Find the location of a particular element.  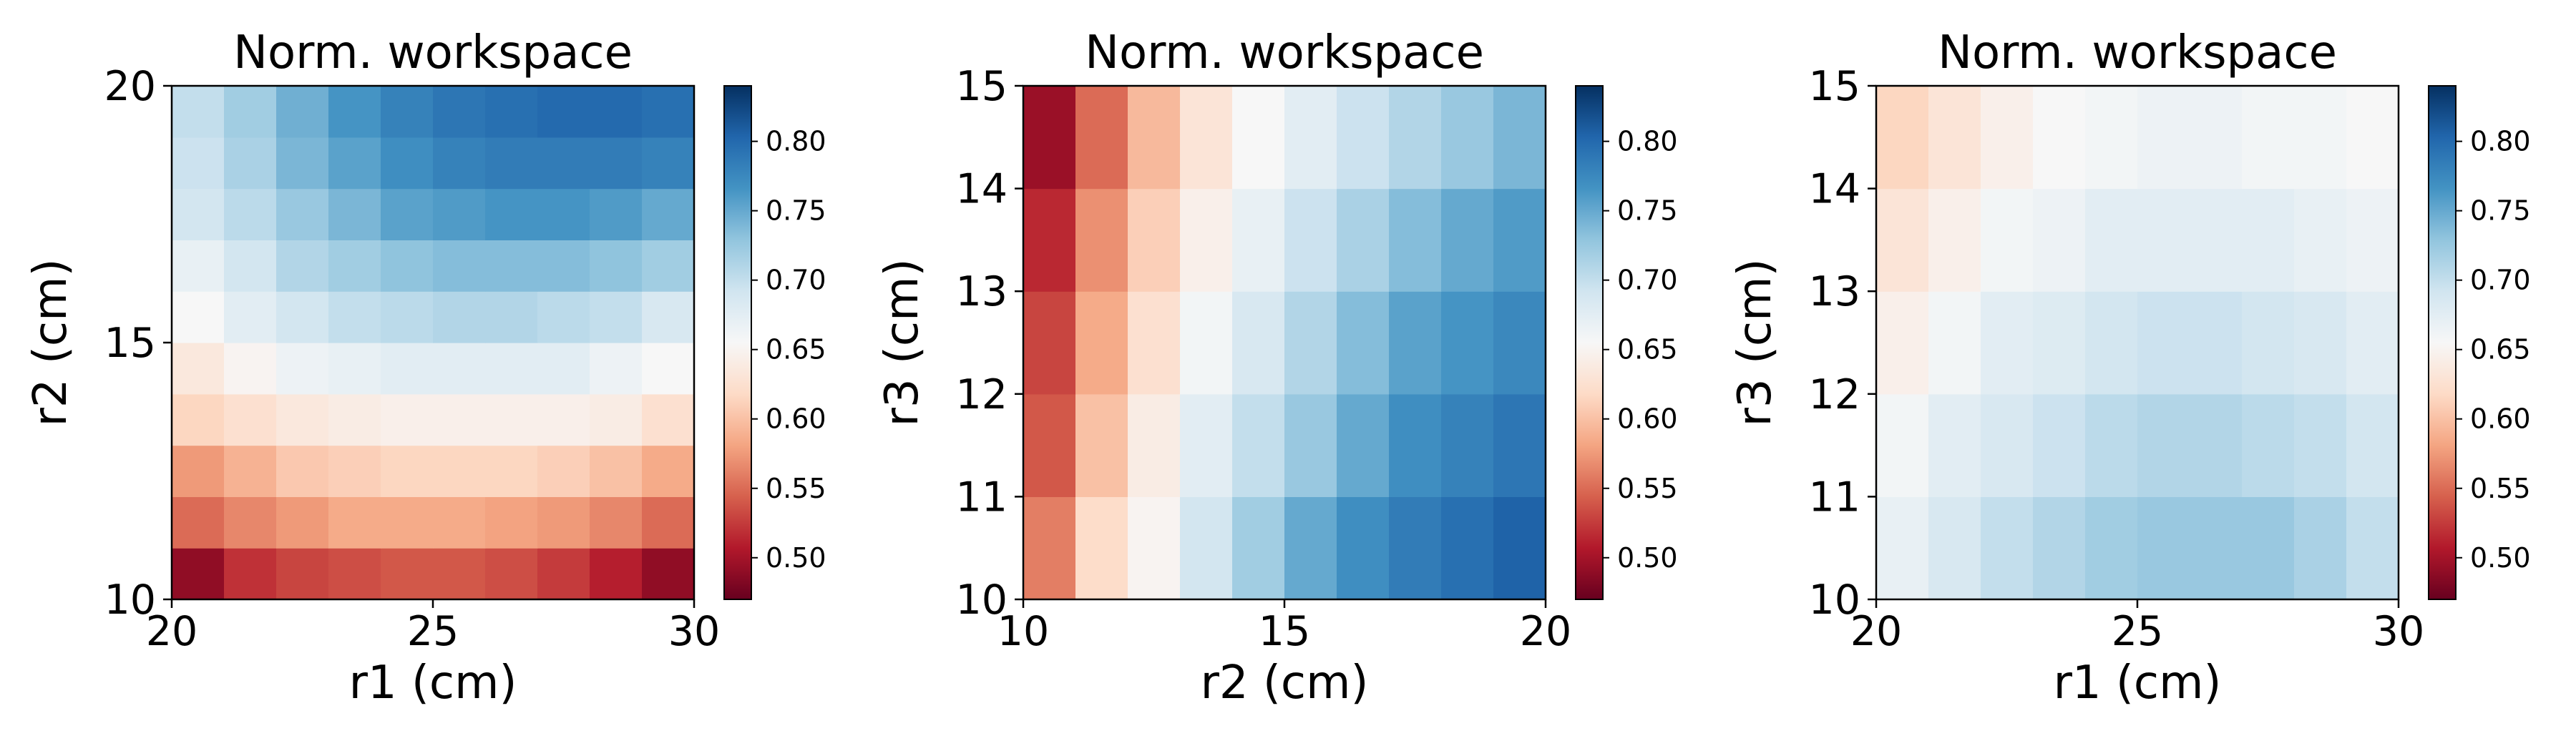

x-tick-label: 25 is located at coordinates (2138, 631).